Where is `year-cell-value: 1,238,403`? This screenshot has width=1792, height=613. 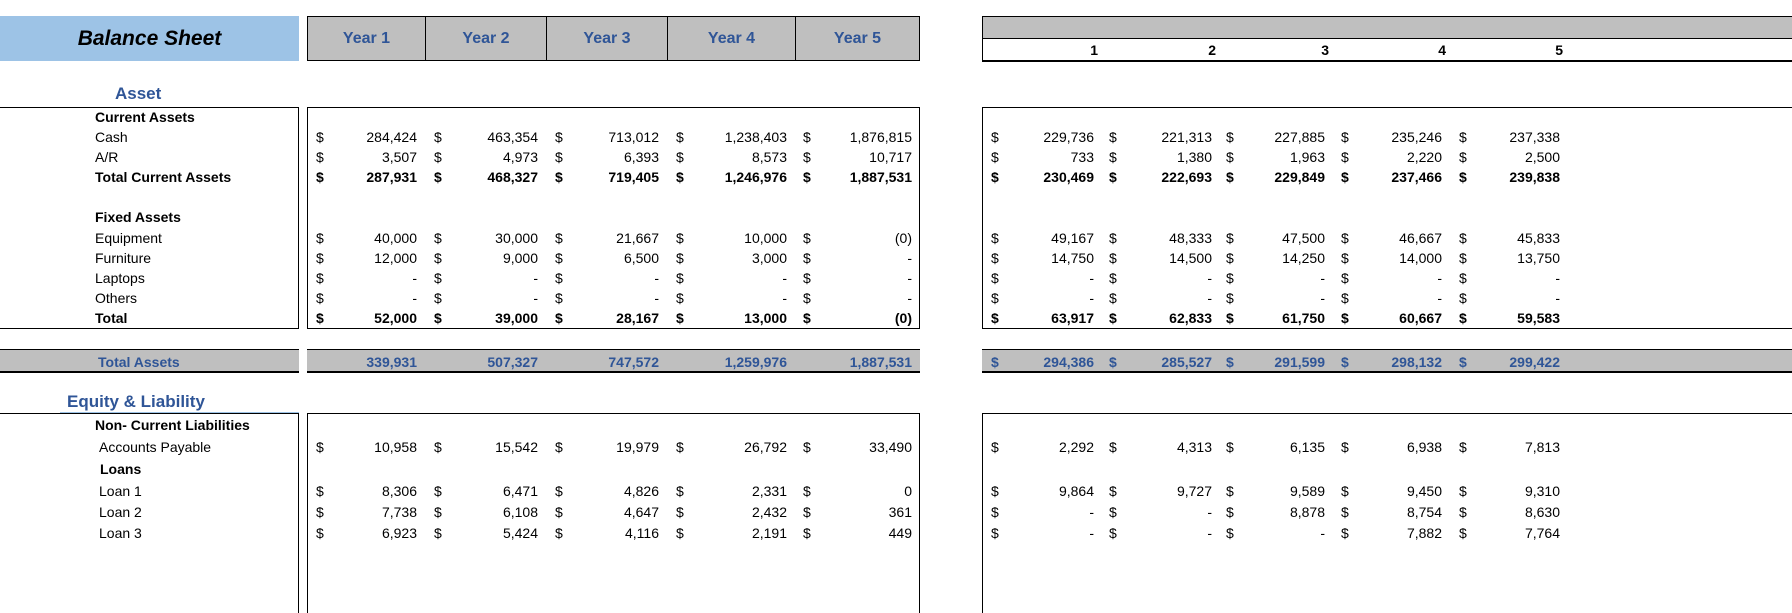
year-cell-value: 1,238,403 is located at coordinates (755, 137).